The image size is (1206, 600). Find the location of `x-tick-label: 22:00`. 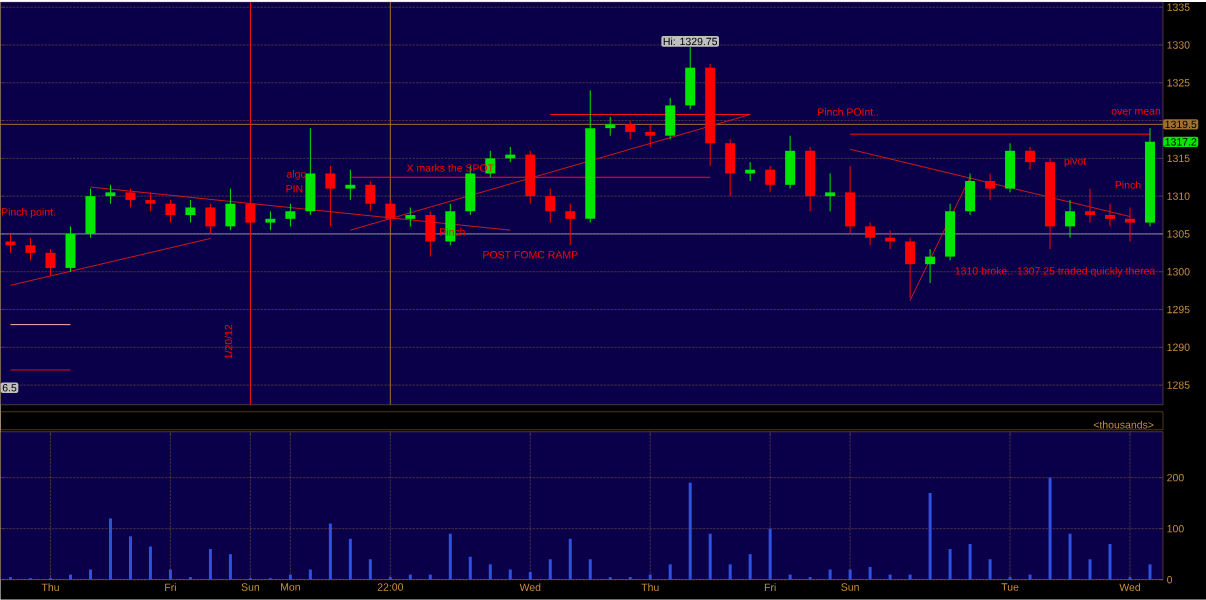

x-tick-label: 22:00 is located at coordinates (390, 587).